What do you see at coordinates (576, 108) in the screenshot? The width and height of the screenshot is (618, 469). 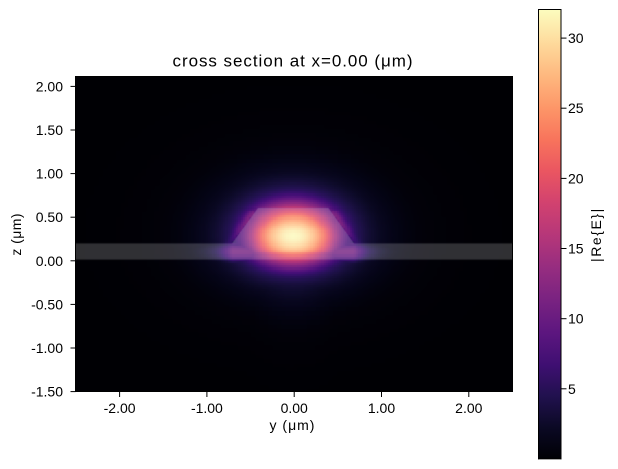 I see `svg-text: 25` at bounding box center [576, 108].